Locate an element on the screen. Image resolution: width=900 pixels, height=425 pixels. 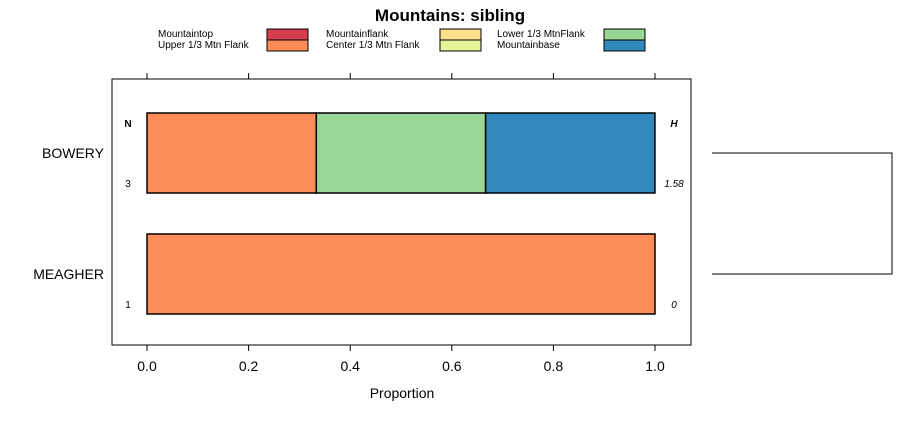
legend-label-mountainflank: Mountainflank is located at coordinates (357, 34).